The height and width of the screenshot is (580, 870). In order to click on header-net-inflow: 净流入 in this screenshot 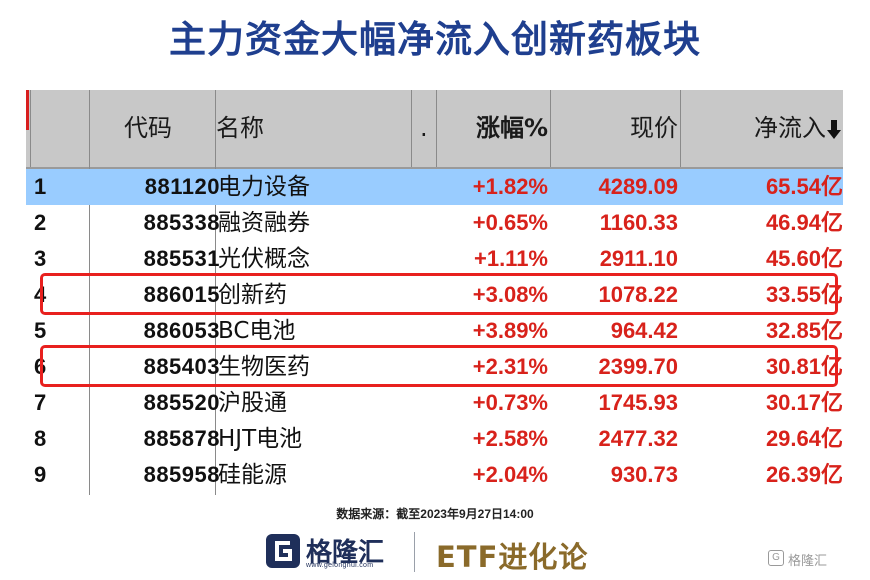, I will do `click(790, 128)`.